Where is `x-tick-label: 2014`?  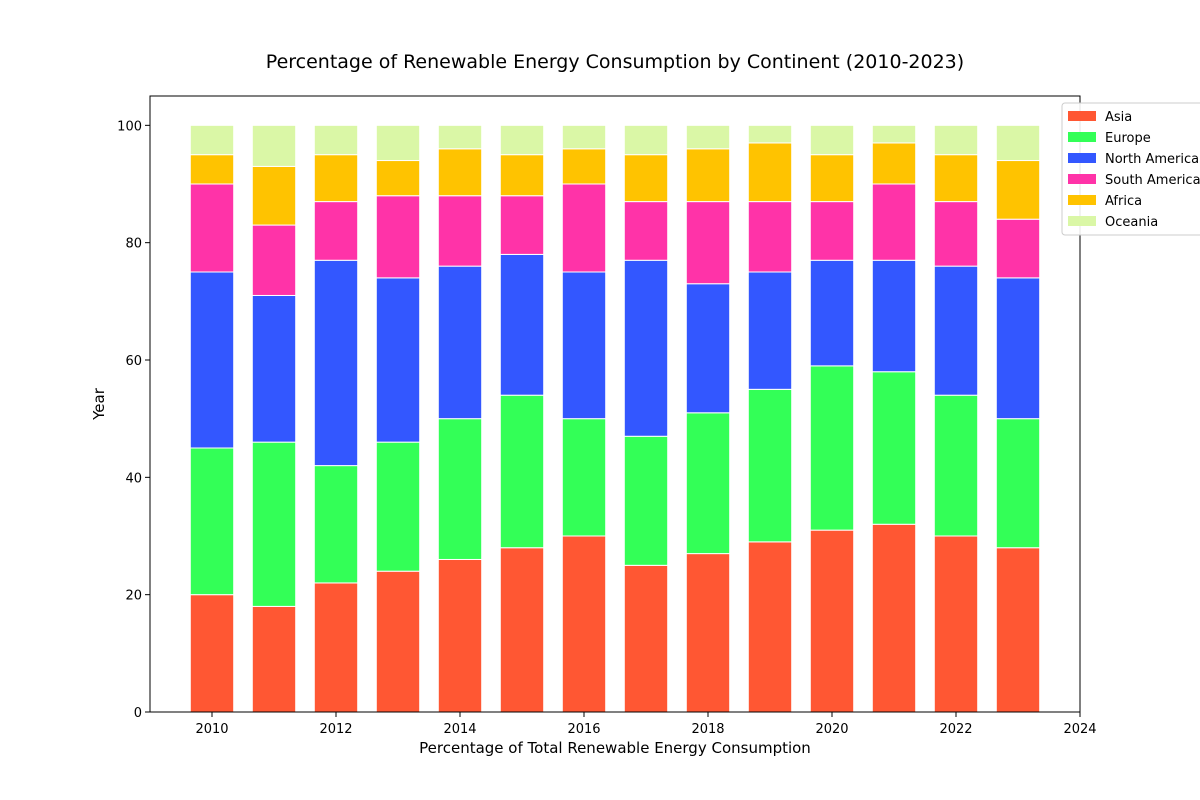
x-tick-label: 2014 is located at coordinates (459, 729).